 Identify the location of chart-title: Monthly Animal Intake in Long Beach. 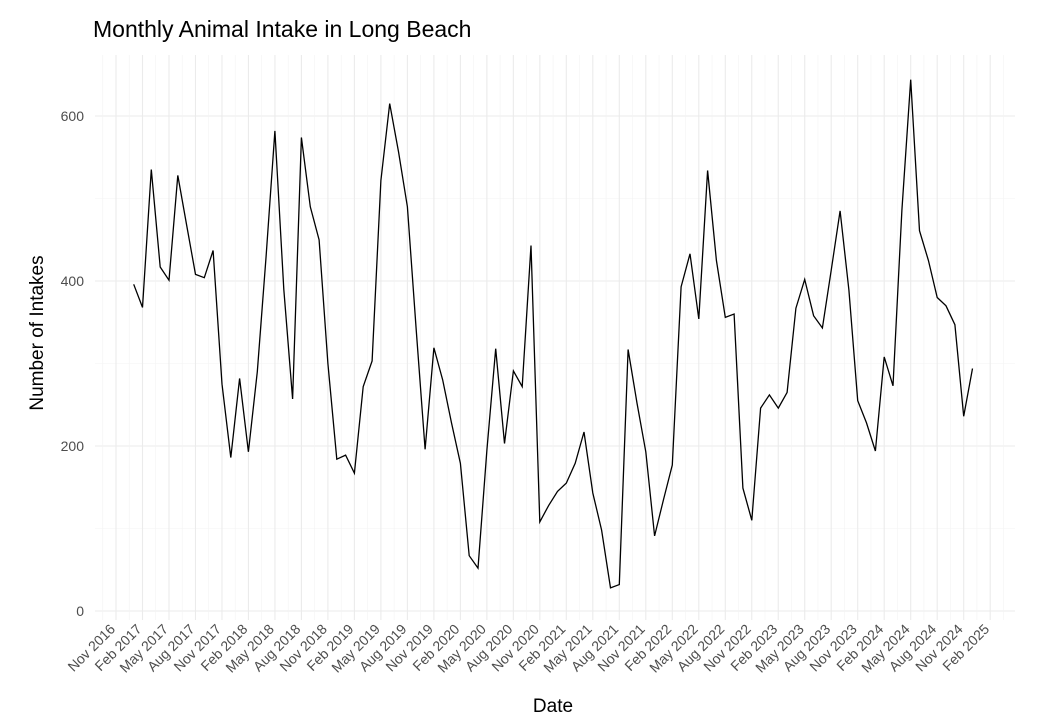
(282, 29).